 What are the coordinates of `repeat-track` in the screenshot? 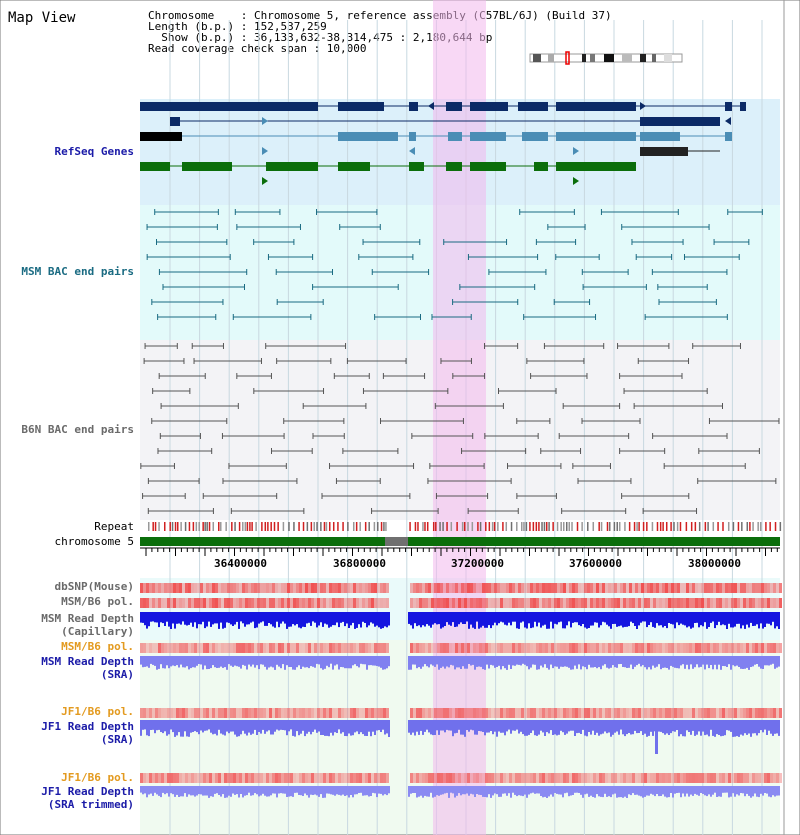 It's located at (465, 526).